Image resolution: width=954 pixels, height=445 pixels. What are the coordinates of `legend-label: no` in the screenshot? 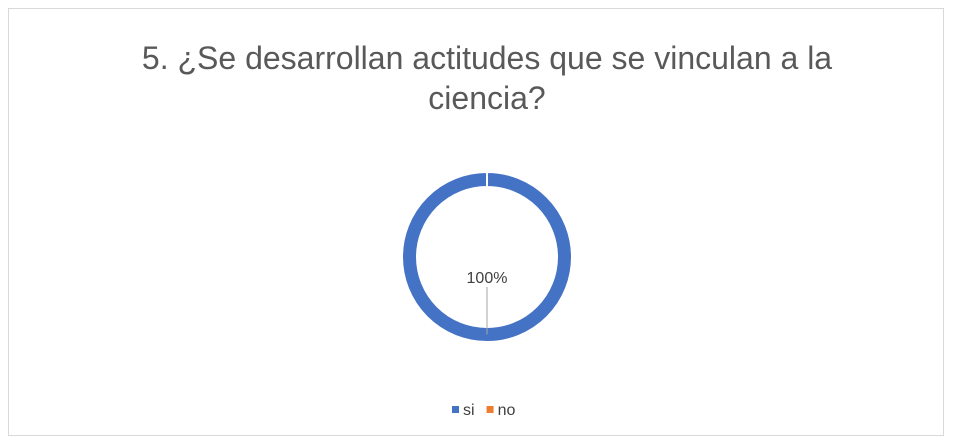 It's located at (507, 410).